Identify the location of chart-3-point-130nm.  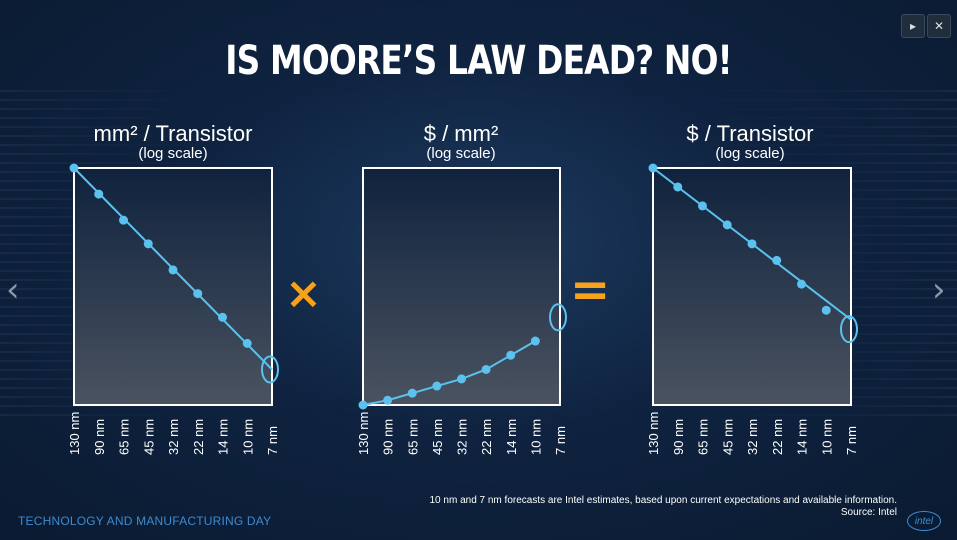
(653, 168).